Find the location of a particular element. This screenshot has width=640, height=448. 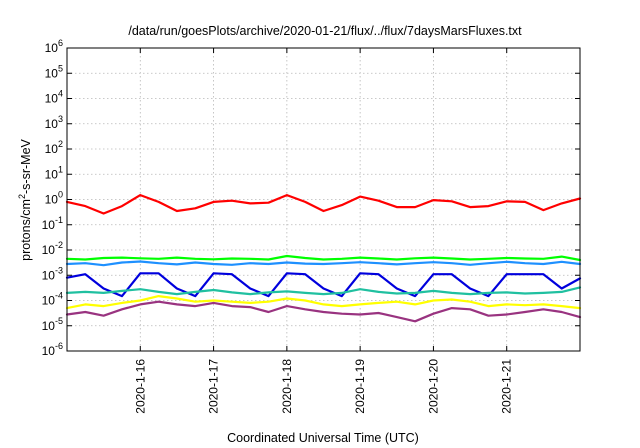

x-tick-label: 2020-1-19 is located at coordinates (360, 386).